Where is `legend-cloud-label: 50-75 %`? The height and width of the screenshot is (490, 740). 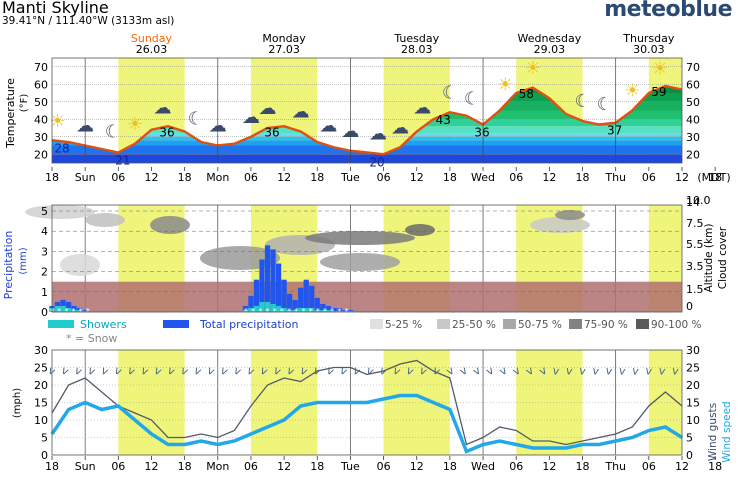
legend-cloud-label: 50-75 % is located at coordinates (540, 325).